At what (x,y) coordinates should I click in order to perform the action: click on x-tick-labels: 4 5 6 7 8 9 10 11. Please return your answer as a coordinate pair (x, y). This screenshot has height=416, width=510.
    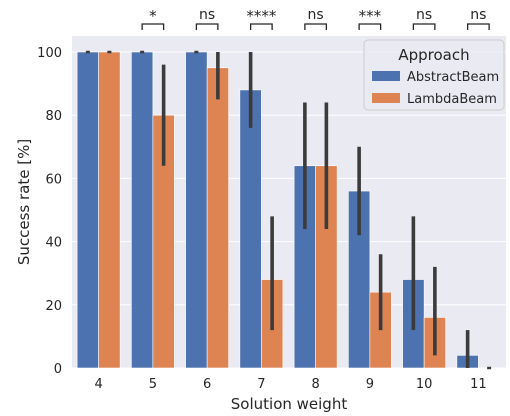
    Looking at the image, I should click on (290, 384).